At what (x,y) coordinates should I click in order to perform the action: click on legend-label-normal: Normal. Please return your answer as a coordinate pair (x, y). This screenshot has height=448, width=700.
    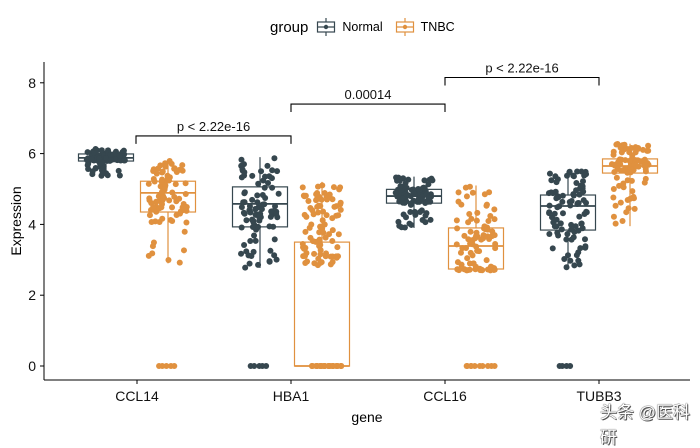
    Looking at the image, I should click on (362, 27).